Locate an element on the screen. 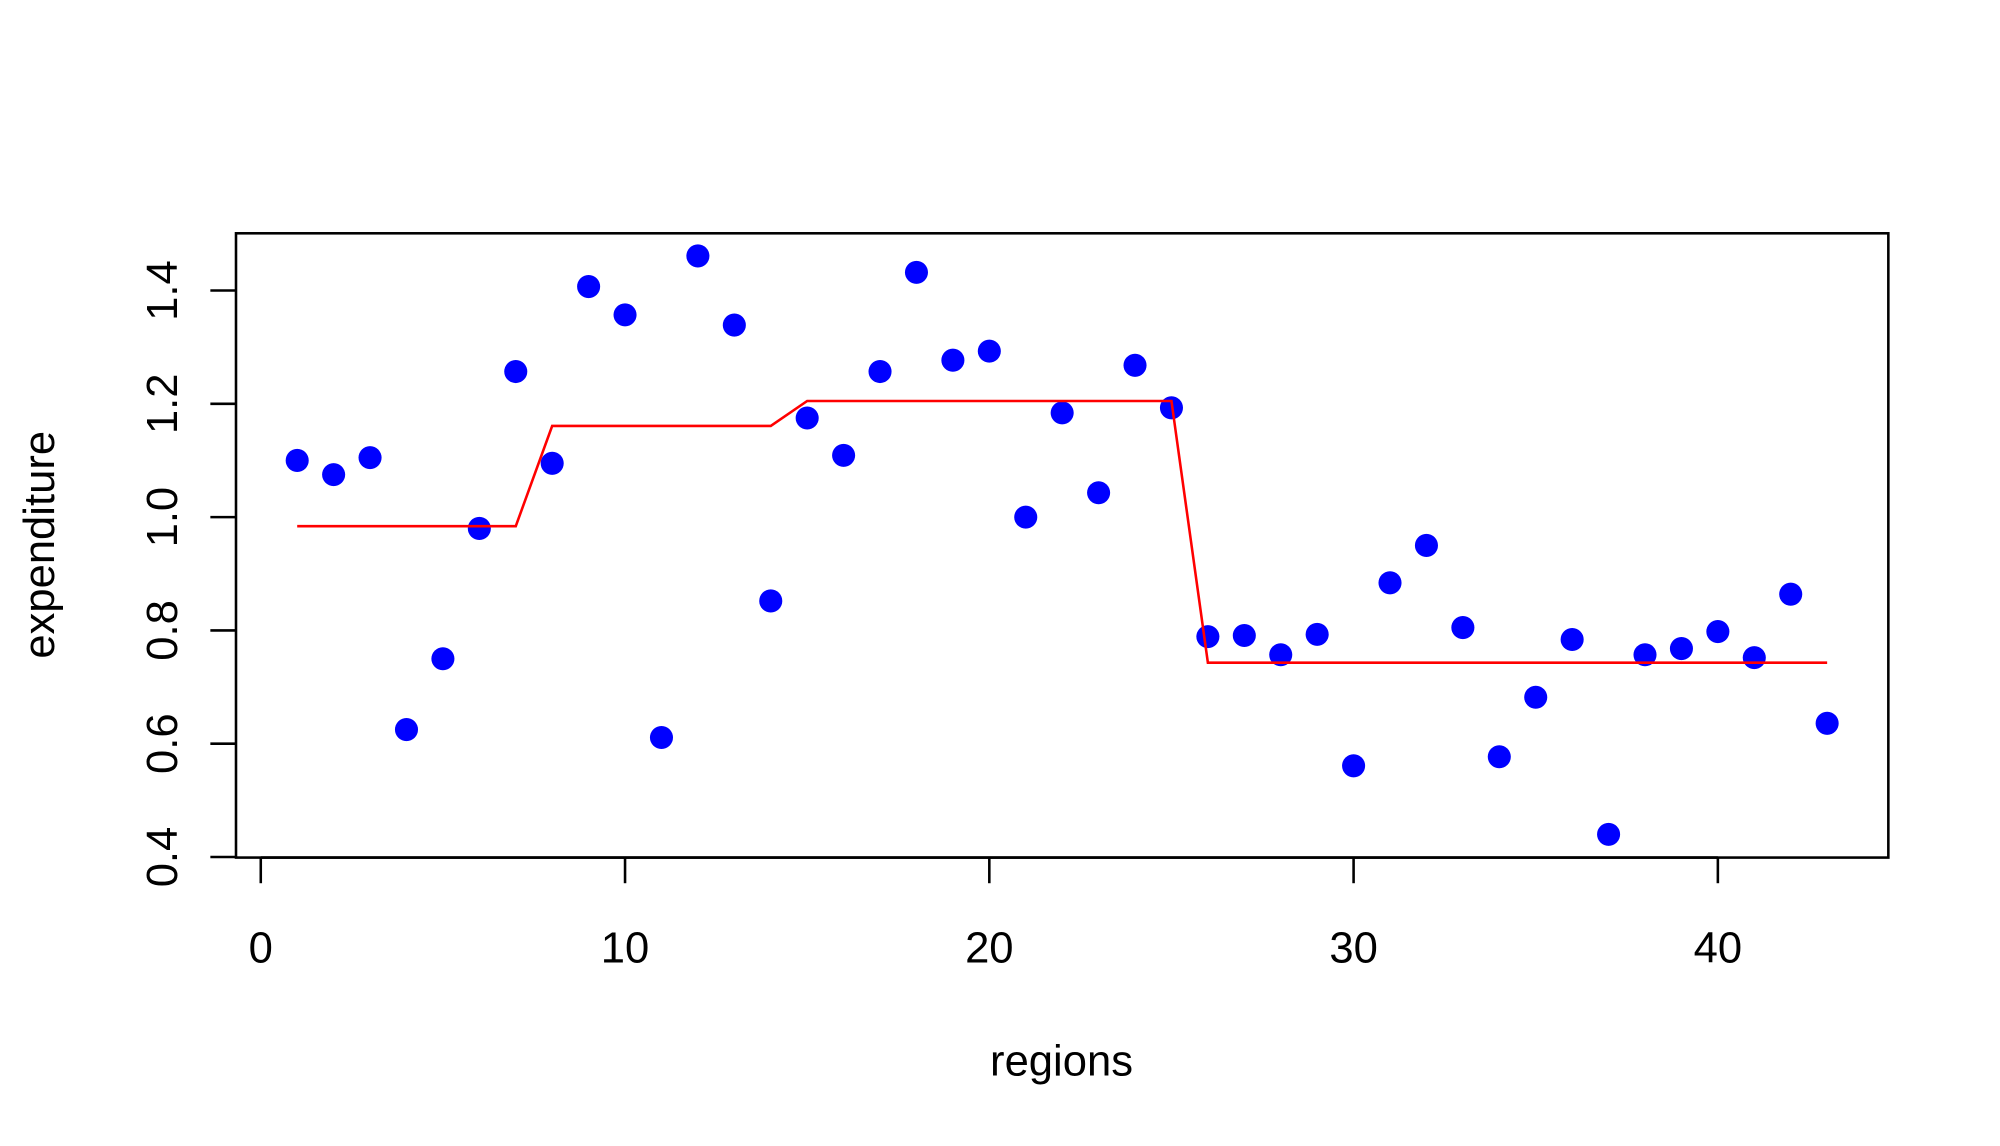 This screenshot has width=2000, height=1146. y-tick-label: 0.4 is located at coordinates (163, 857).